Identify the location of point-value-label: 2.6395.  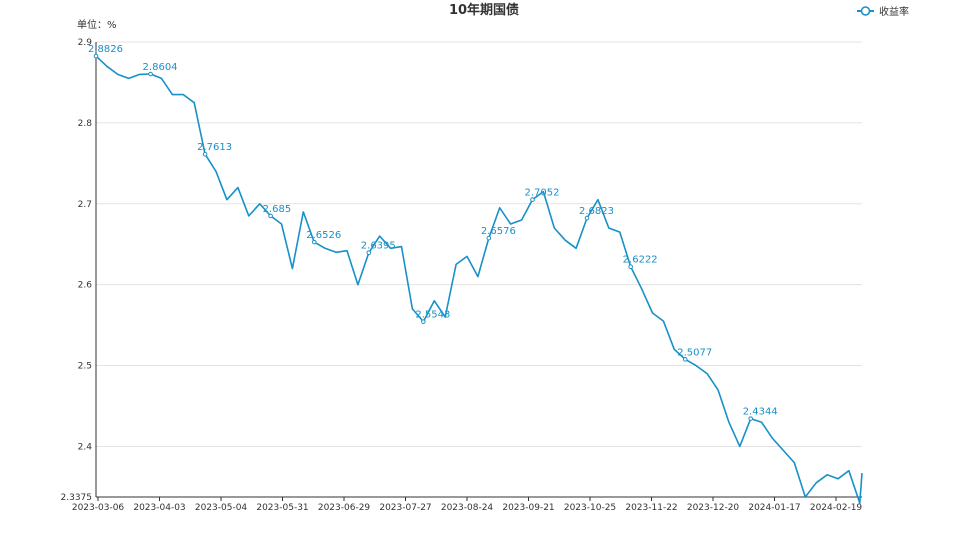
(378, 246).